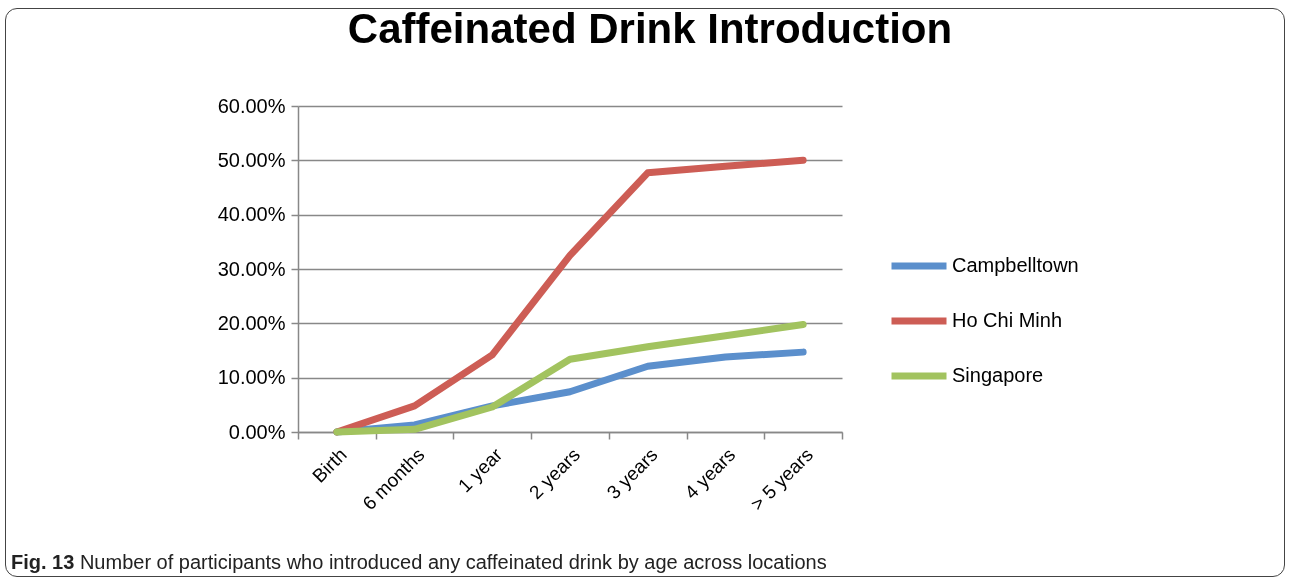 The width and height of the screenshot is (1292, 584). I want to click on caption: Fig. 13, so click(43, 562).